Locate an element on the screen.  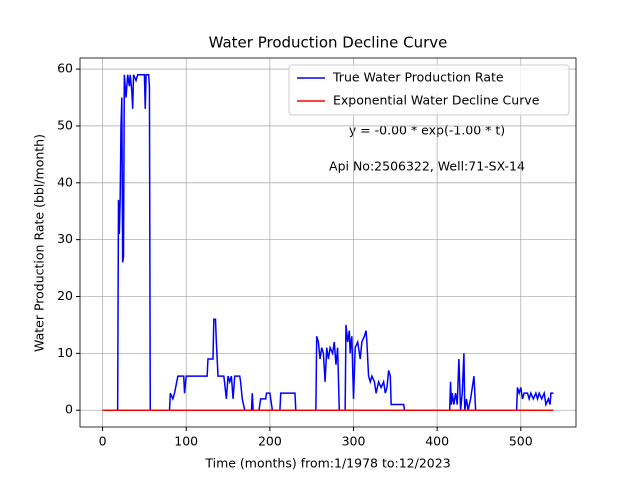
y-tick-label: 20 is located at coordinates (65, 295).